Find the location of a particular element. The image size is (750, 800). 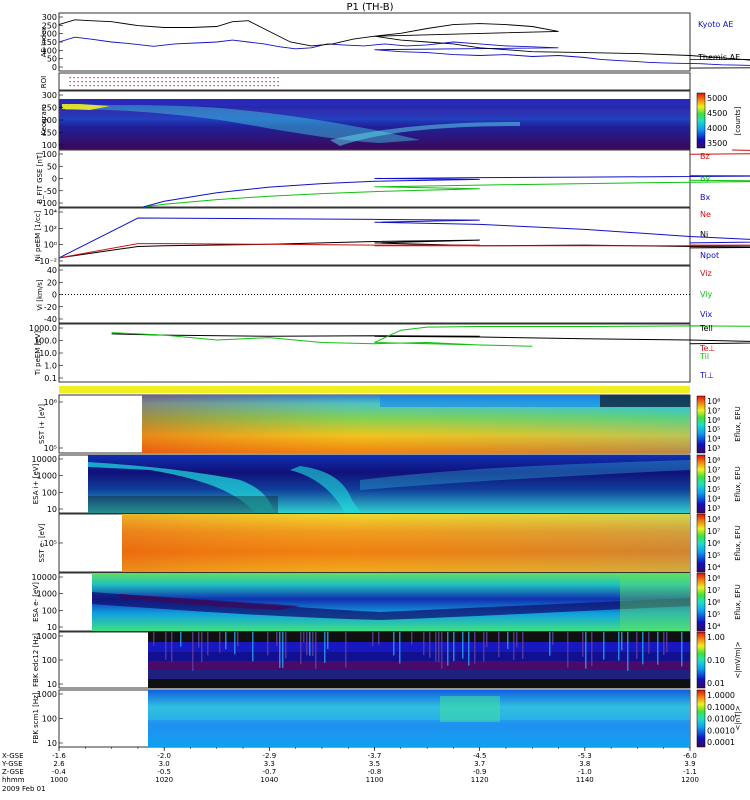

colorbar-tick-label: 10⁸ is located at coordinates (713, 460).